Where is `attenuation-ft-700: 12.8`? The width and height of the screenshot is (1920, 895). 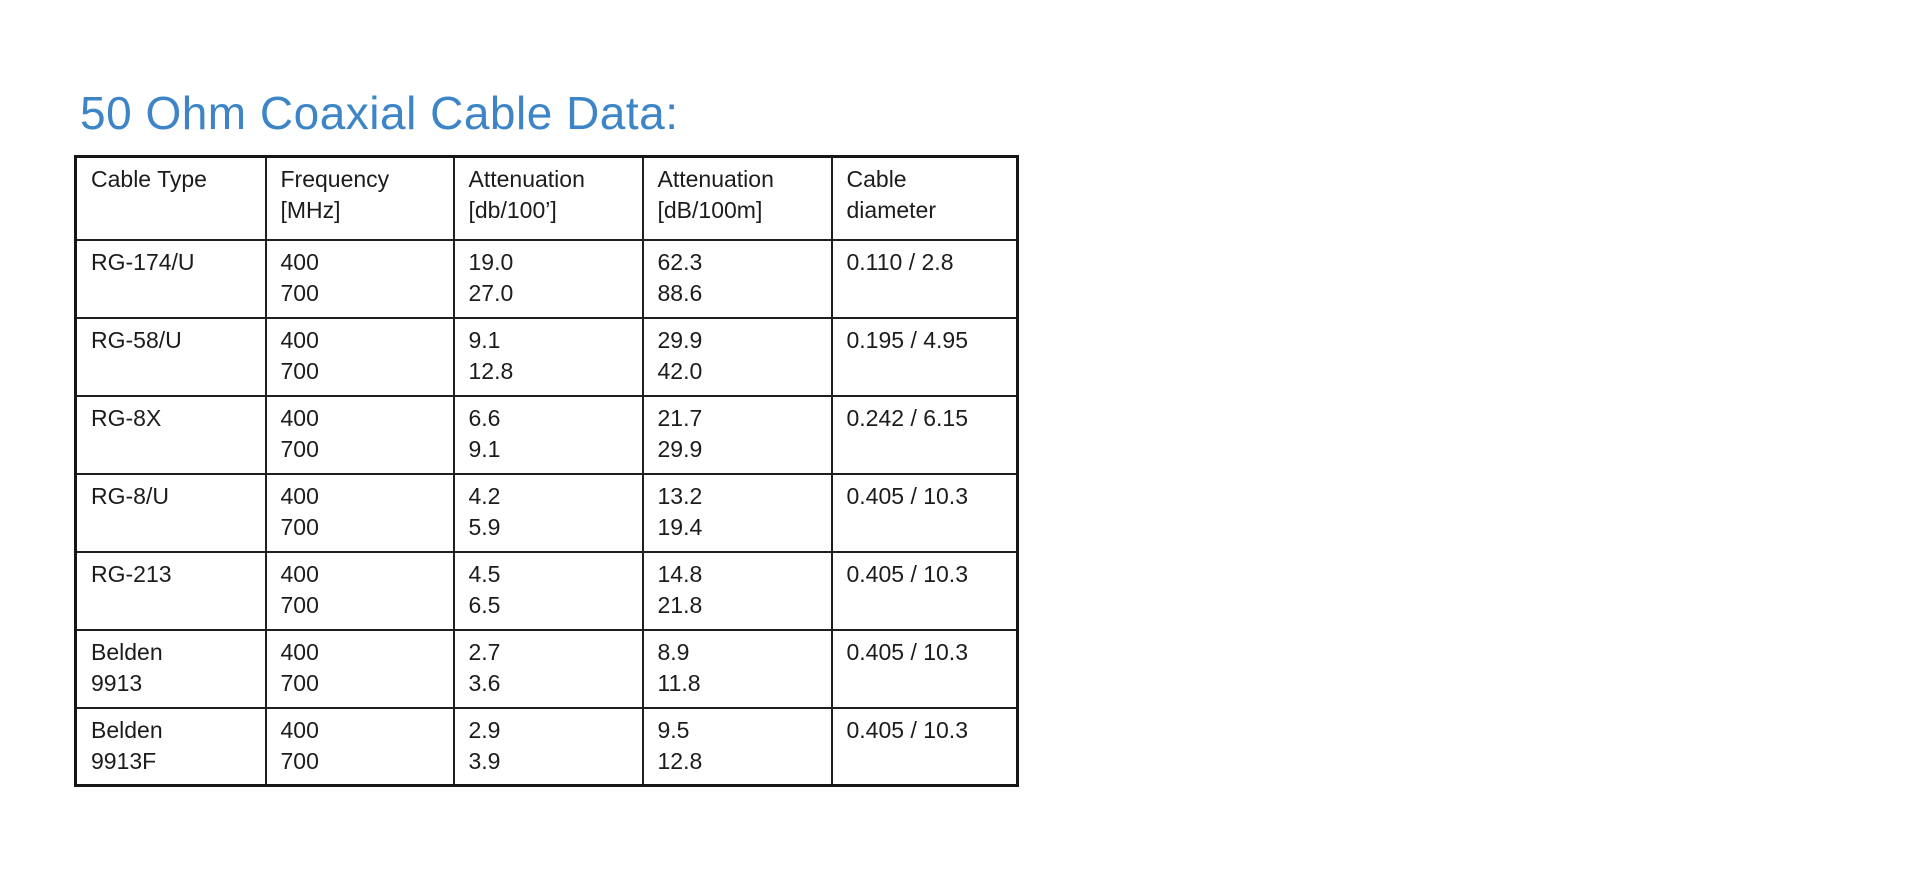 attenuation-ft-700: 12.8 is located at coordinates (491, 370).